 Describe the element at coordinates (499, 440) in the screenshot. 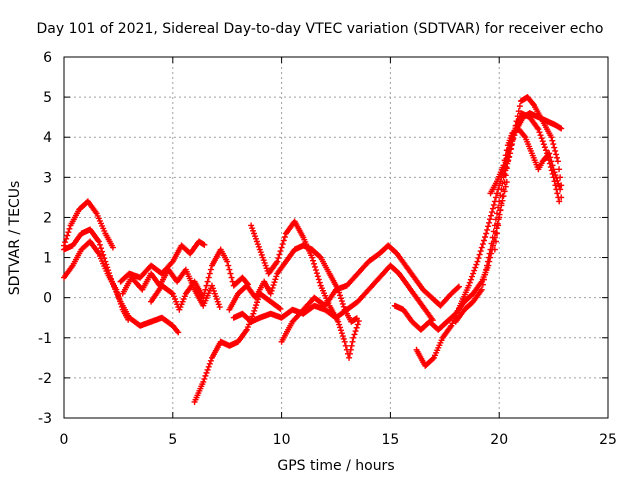

I see `x-tick-label: 20` at that location.